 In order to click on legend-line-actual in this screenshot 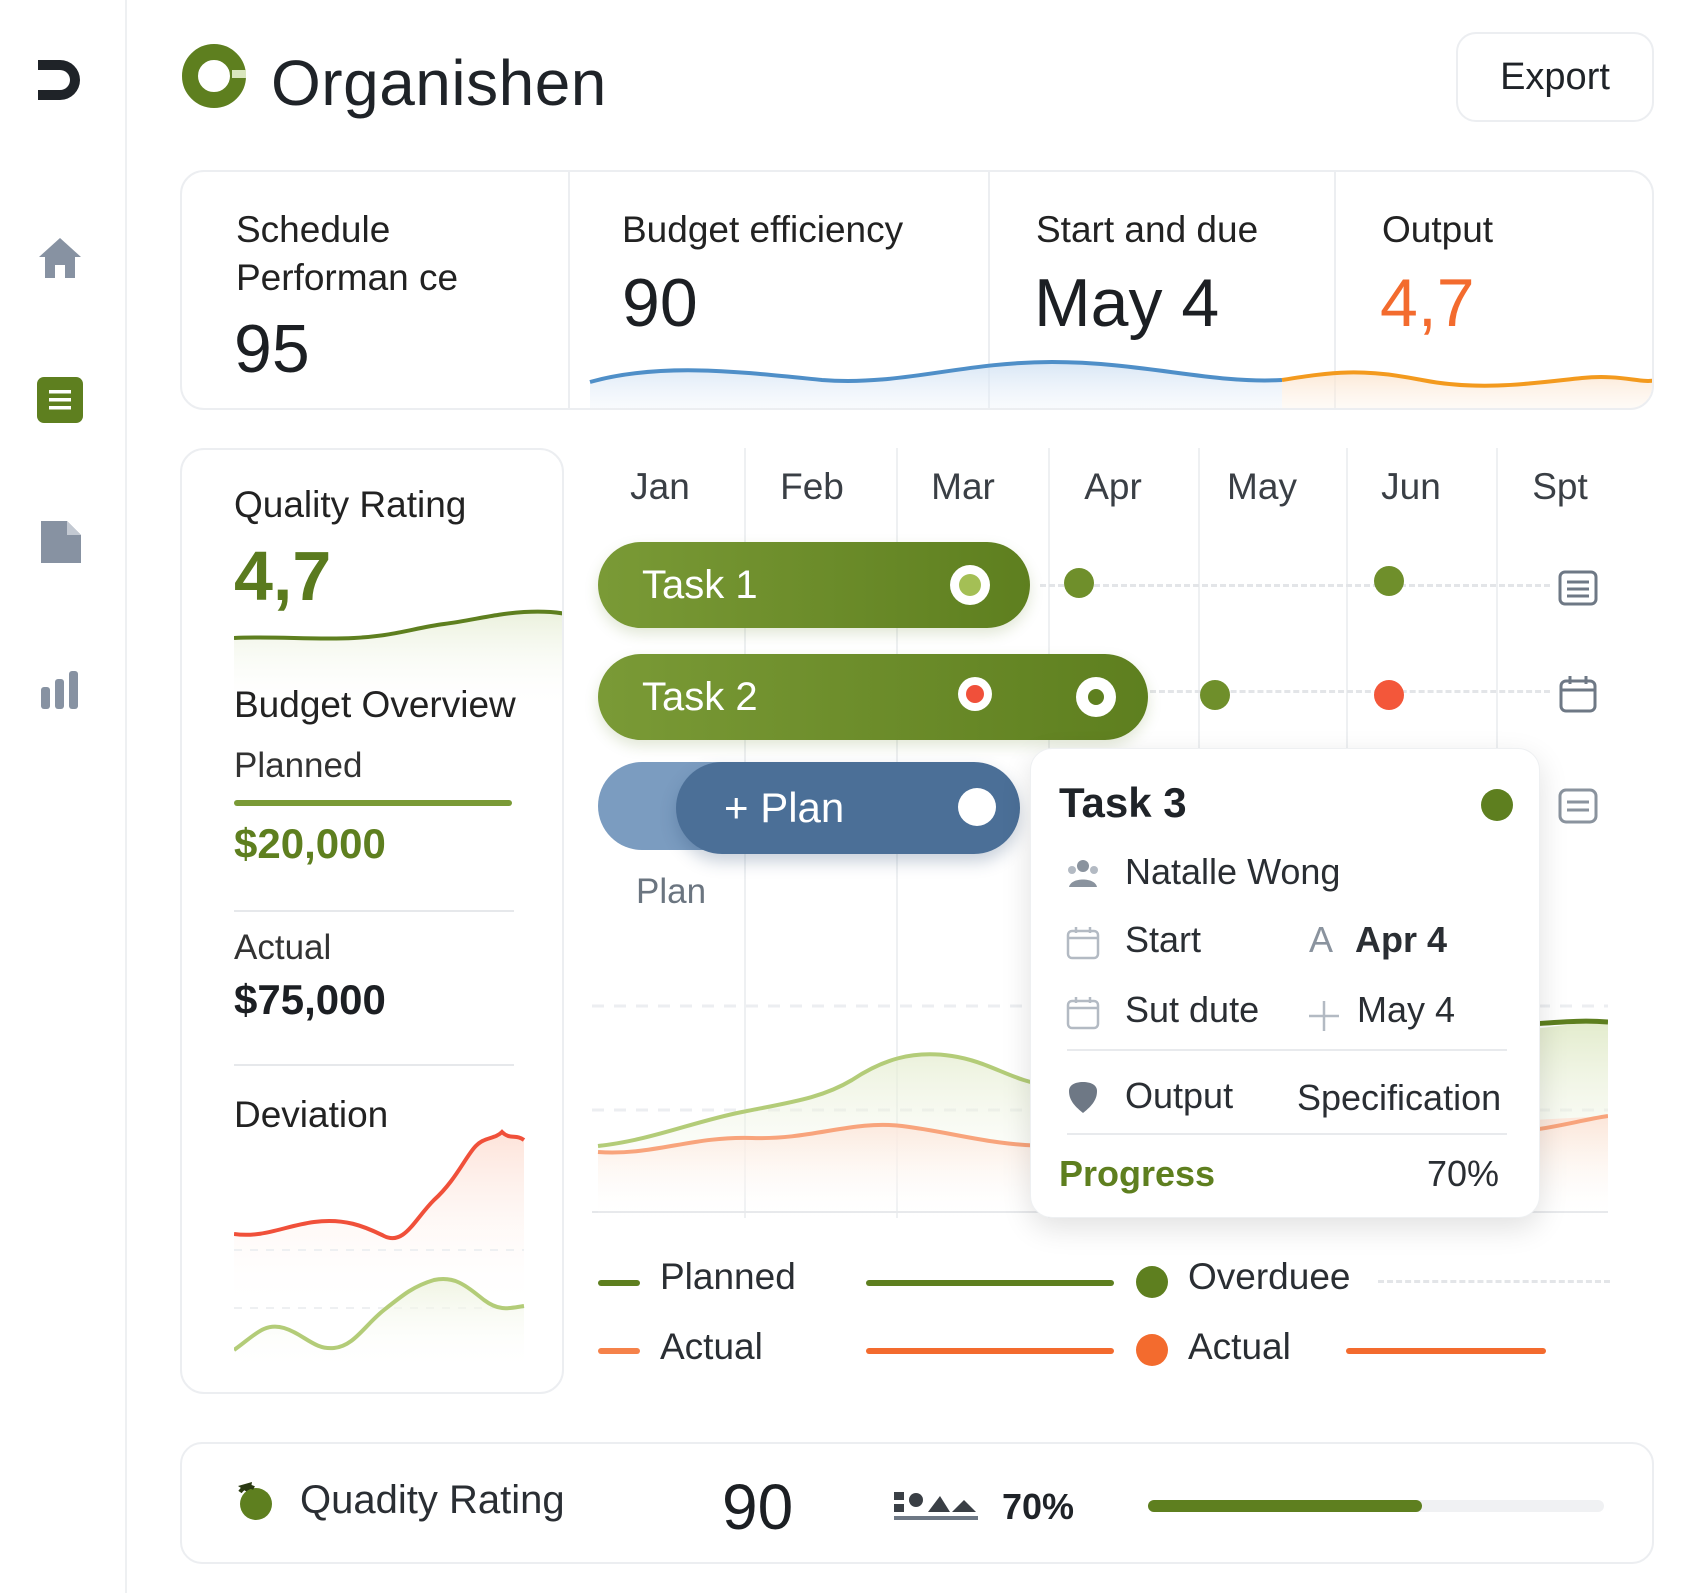, I will do `click(990, 1351)`.